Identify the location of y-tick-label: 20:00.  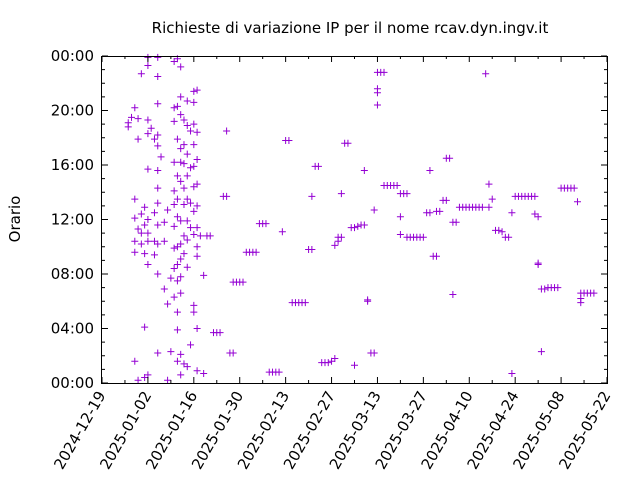
(72, 111).